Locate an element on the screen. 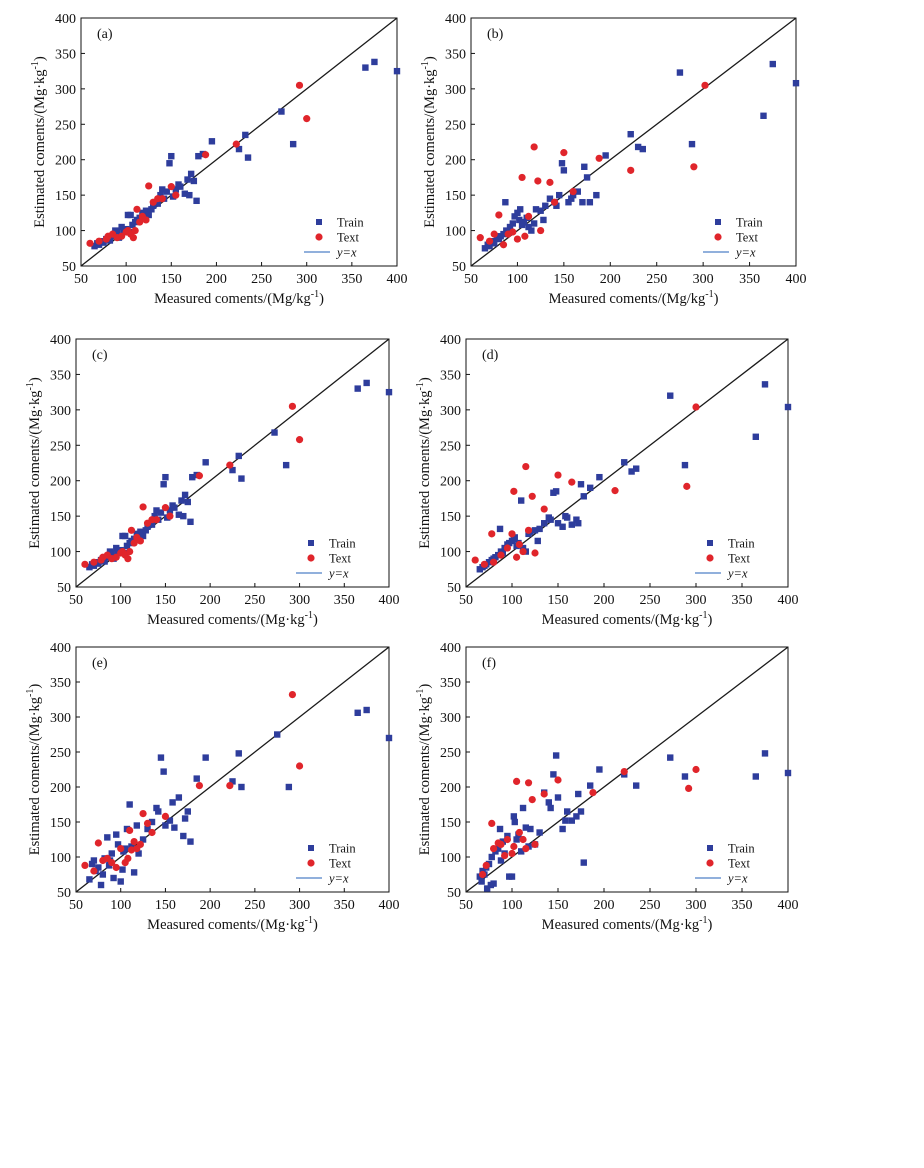 The width and height of the screenshot is (924, 1168). x-axis-label: Measured coments/(Mg/kg-1) is located at coordinates (239, 298).